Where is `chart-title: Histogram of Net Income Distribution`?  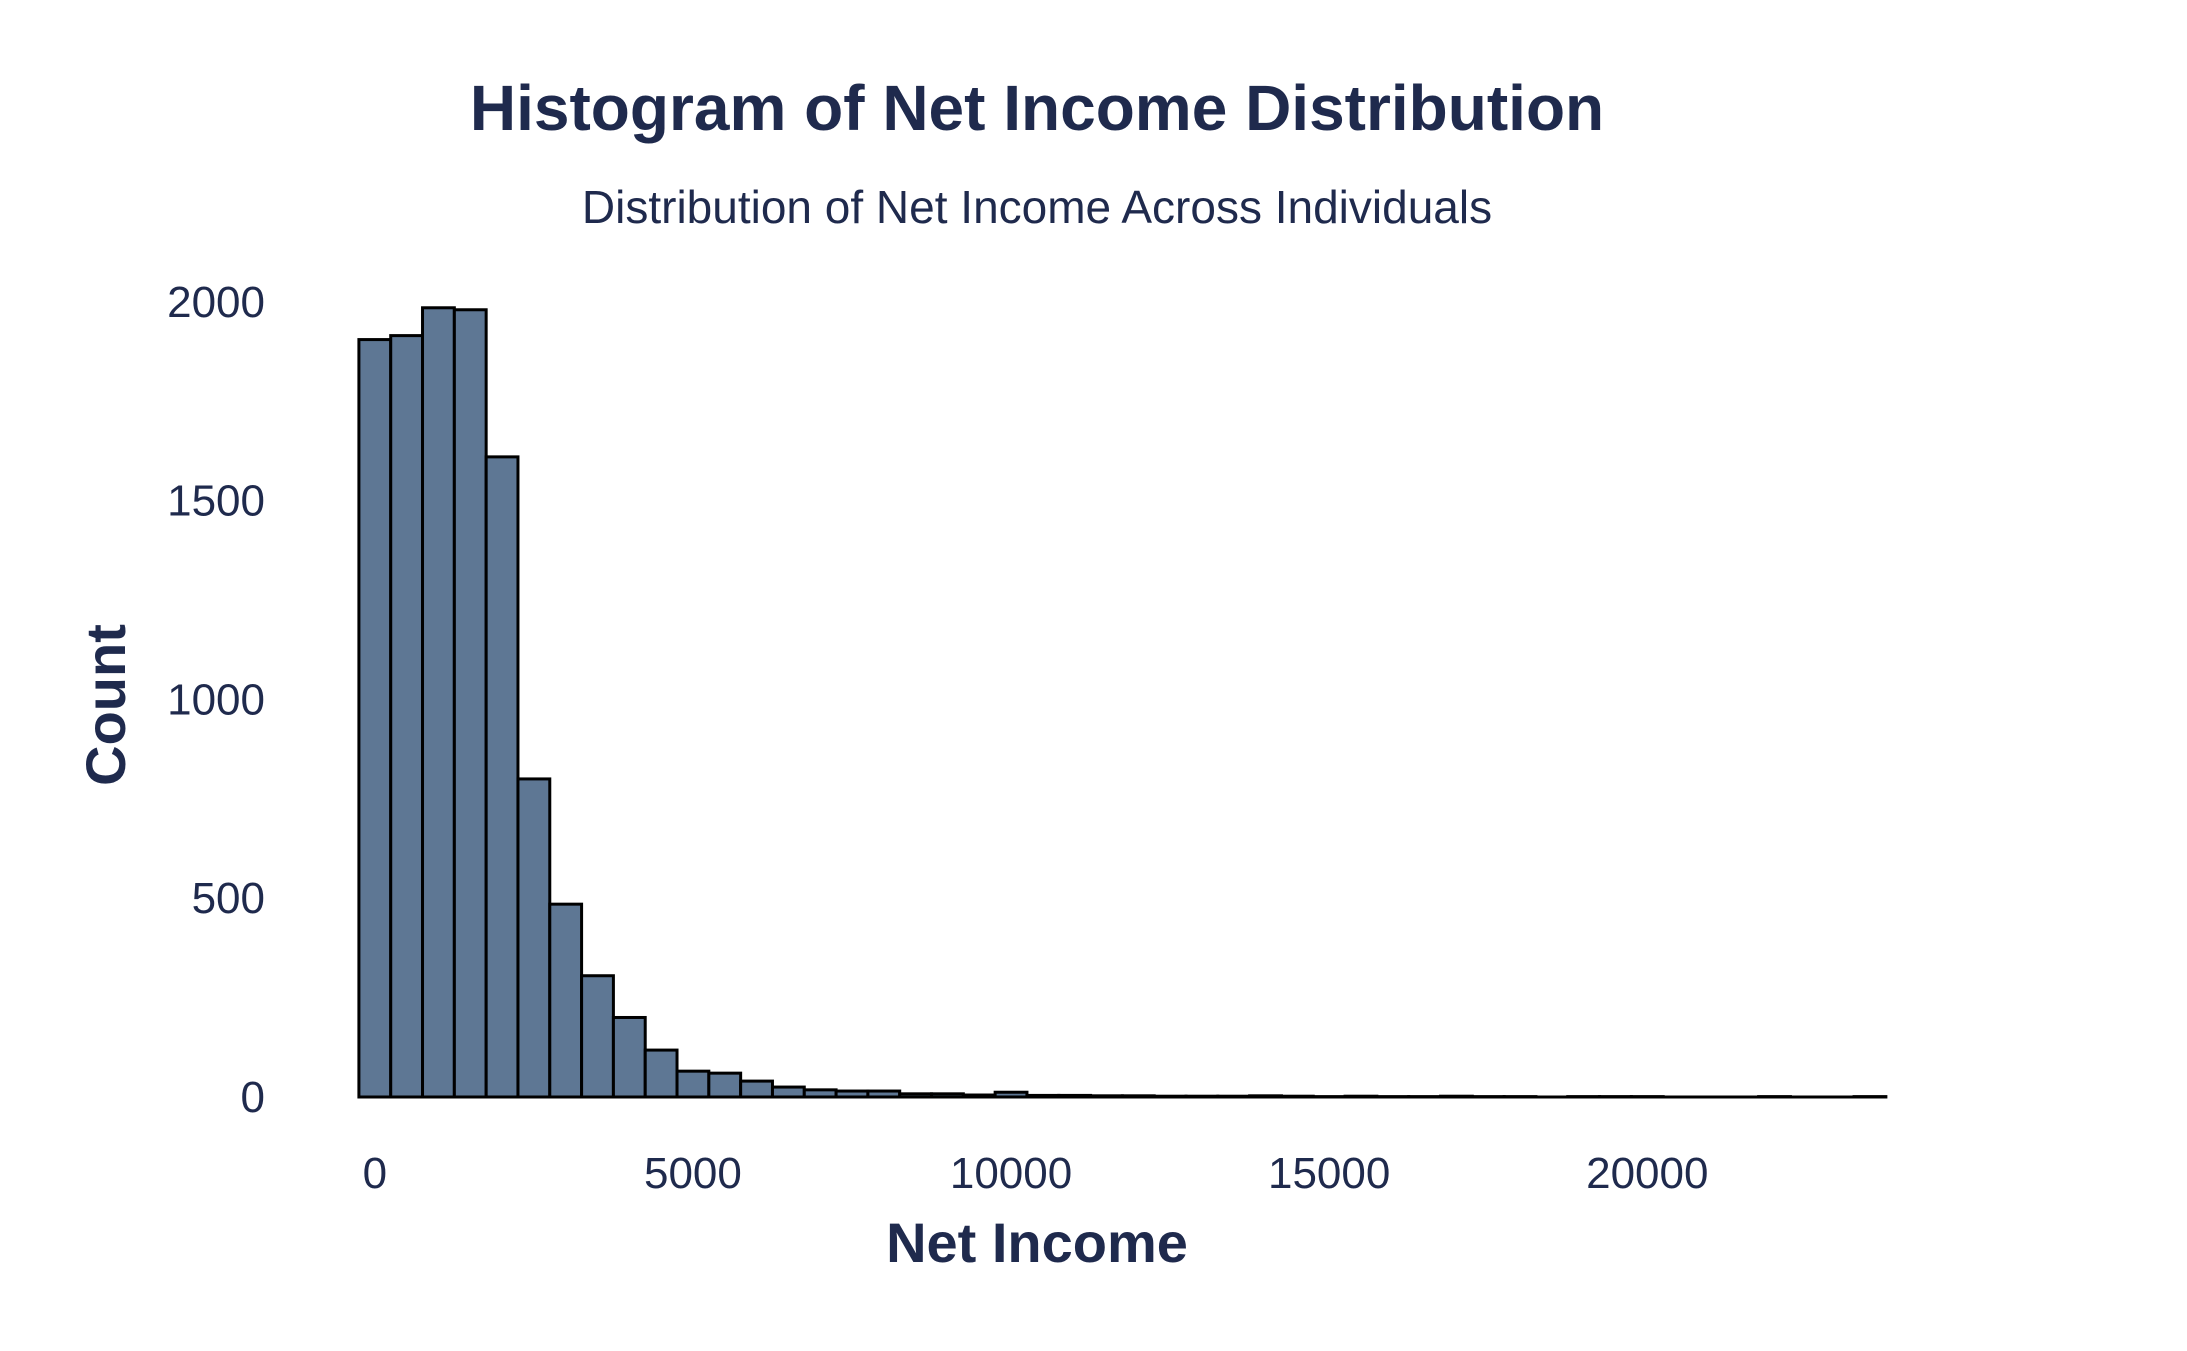 chart-title: Histogram of Net Income Distribution is located at coordinates (1037, 108).